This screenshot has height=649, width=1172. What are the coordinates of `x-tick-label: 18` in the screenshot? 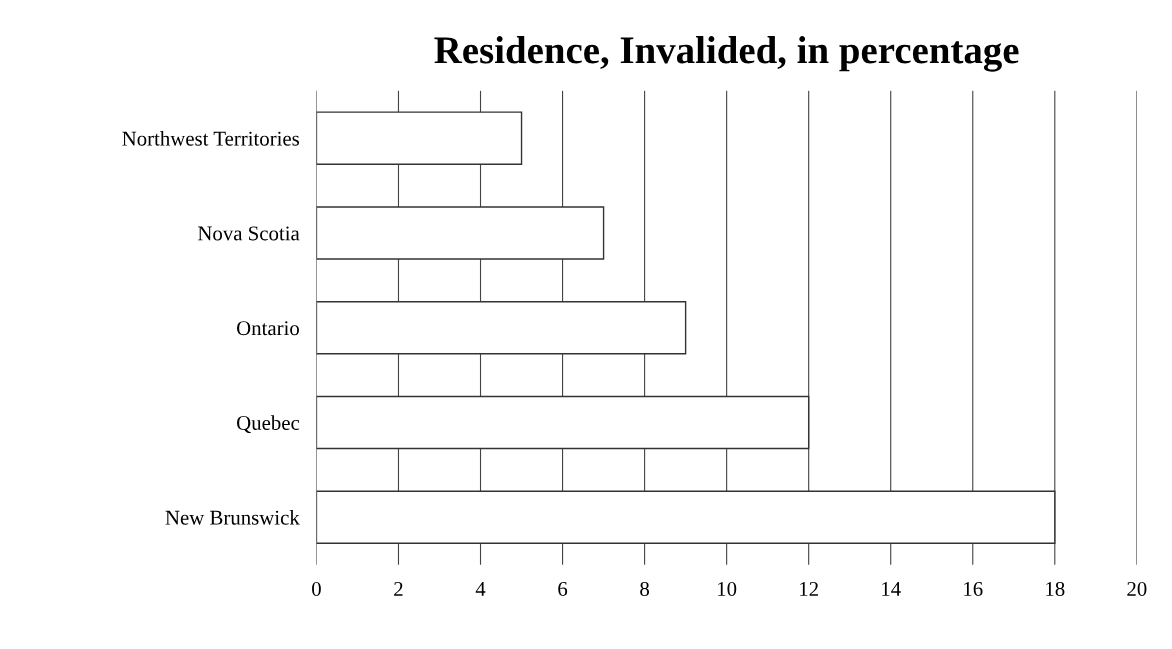 It's located at (1055, 588).